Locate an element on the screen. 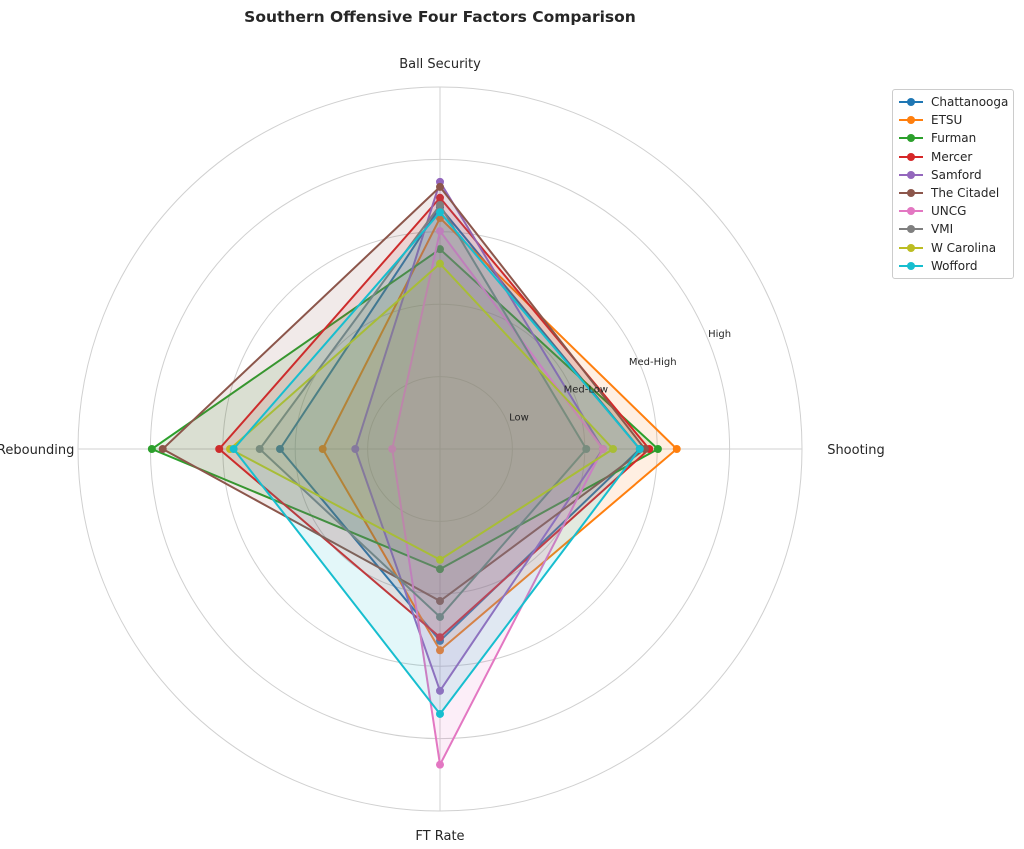  legend-item: Mercer is located at coordinates (953, 157).